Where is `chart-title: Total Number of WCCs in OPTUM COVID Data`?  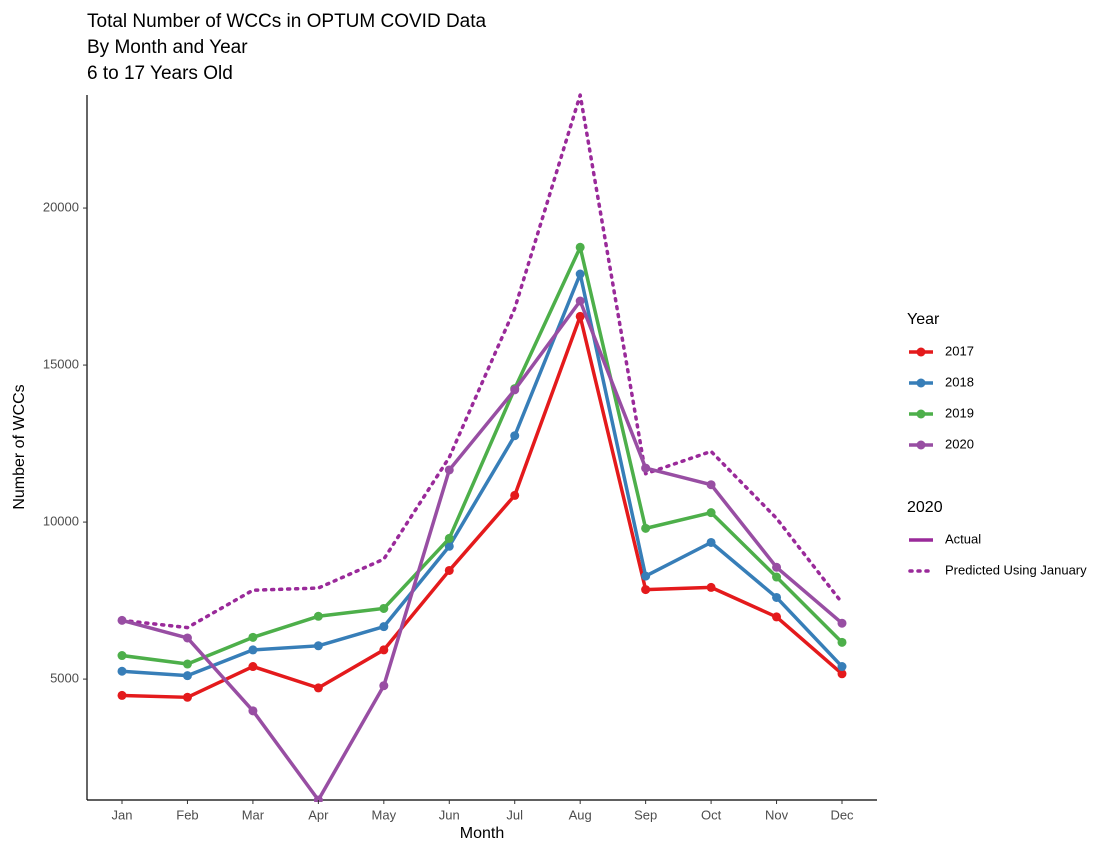
chart-title: Total Number of WCCs in OPTUM COVID Data is located at coordinates (287, 21).